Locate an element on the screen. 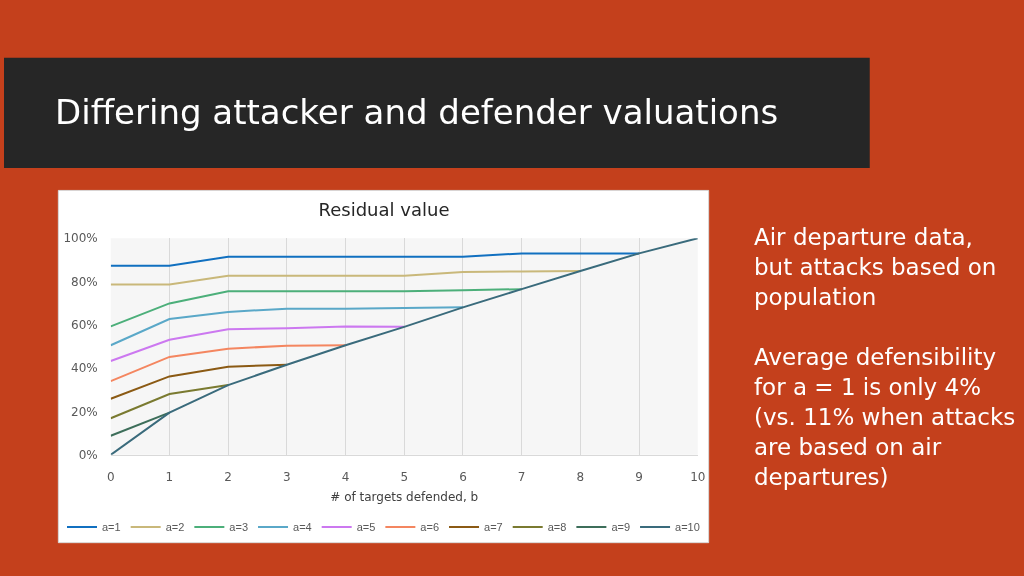 This screenshot has width=1024, height=576. x-tick-label: 9 is located at coordinates (639, 477).